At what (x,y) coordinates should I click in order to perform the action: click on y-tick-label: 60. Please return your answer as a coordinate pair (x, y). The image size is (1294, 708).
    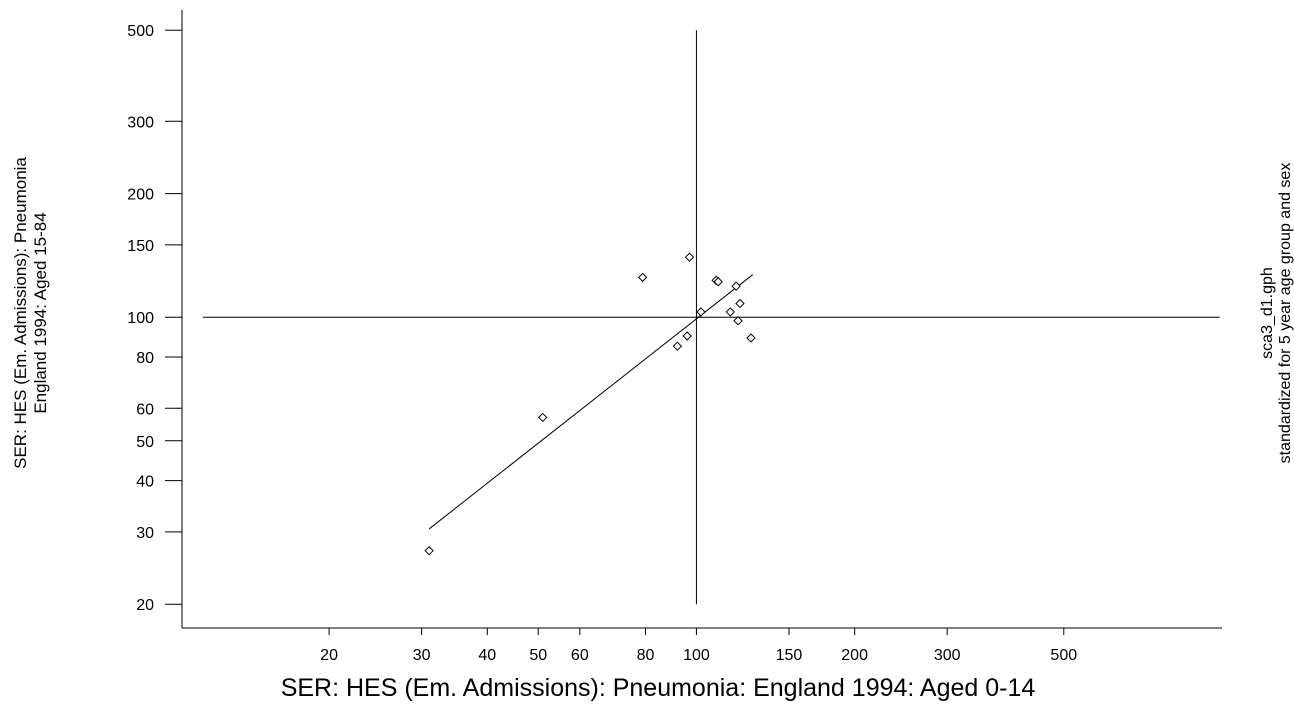
    Looking at the image, I should click on (145, 409).